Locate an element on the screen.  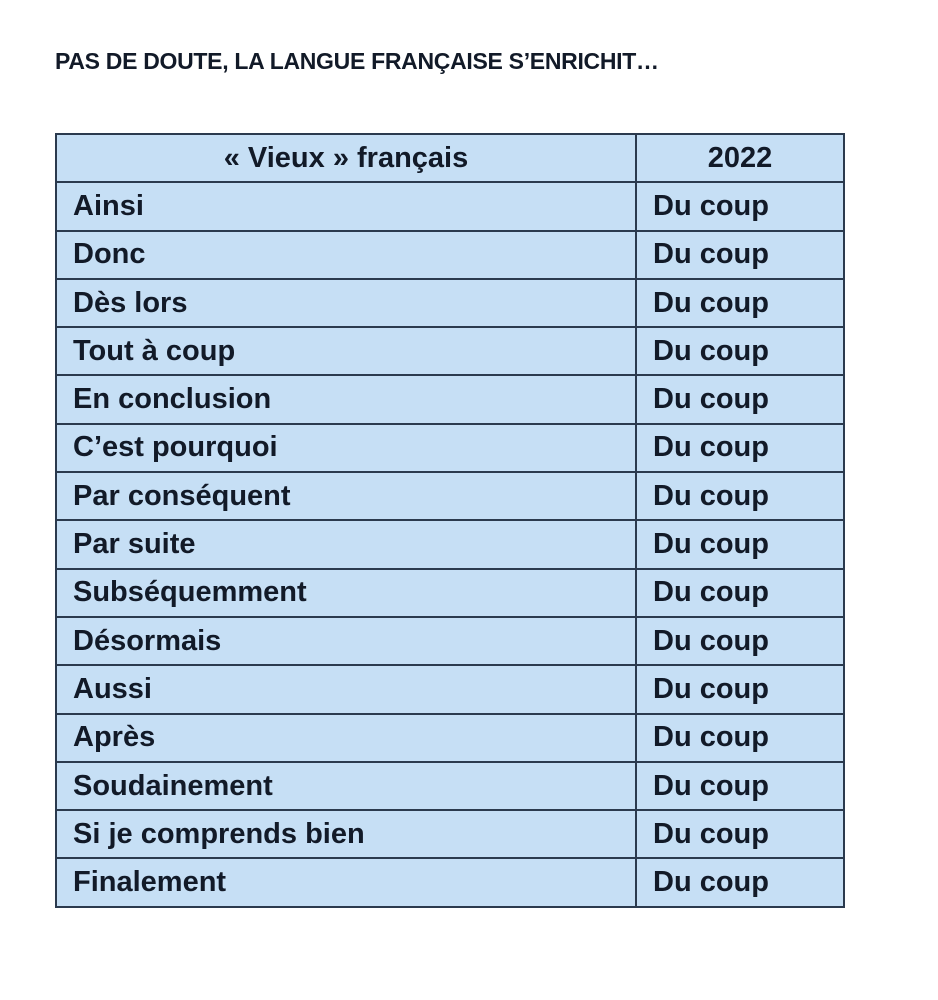
table-row: Par suite Du coup is located at coordinates (450, 544).